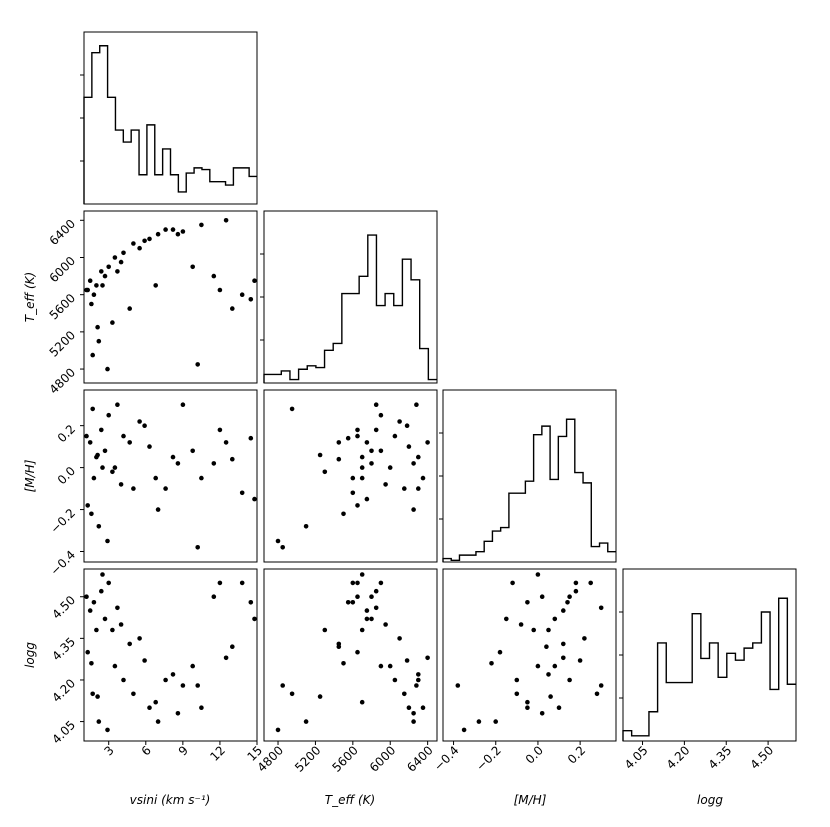 Image resolution: width=830 pixels, height=827 pixels. I want to click on xtick-label-teff-4: 6400, so click(419, 758).